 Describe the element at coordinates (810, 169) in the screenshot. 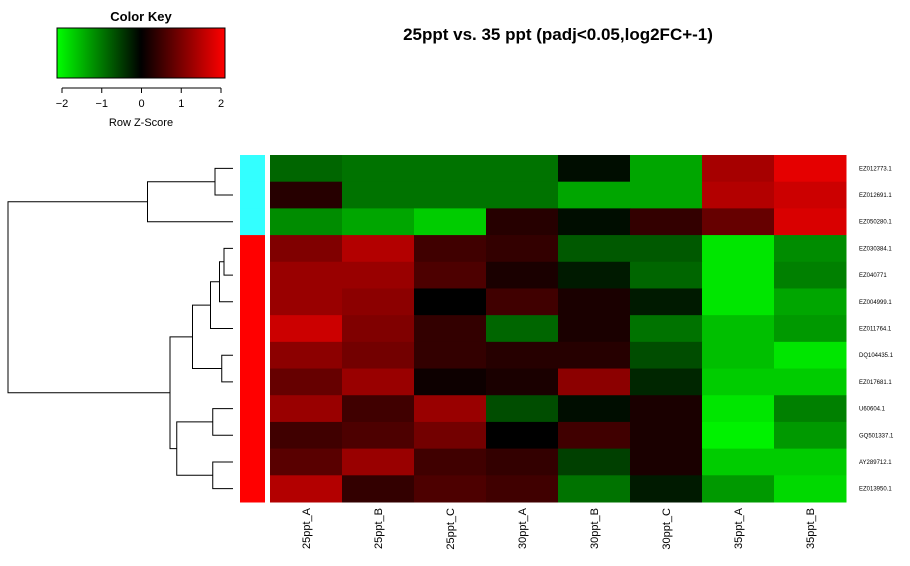

I see `heatmap-cell-EZ012773.1-35ppt_B` at that location.